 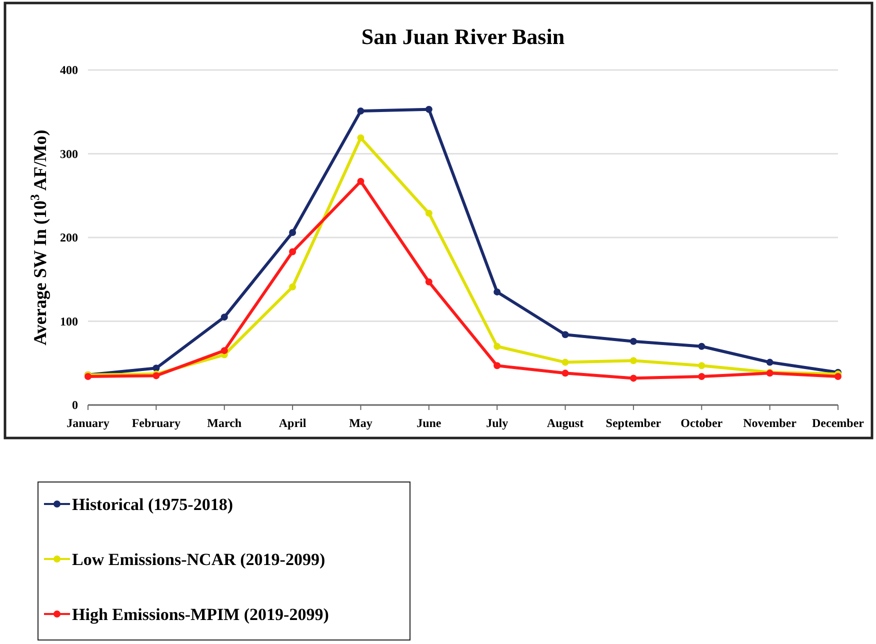 What do you see at coordinates (838, 423) in the screenshot?
I see `x-tick-label: December` at bounding box center [838, 423].